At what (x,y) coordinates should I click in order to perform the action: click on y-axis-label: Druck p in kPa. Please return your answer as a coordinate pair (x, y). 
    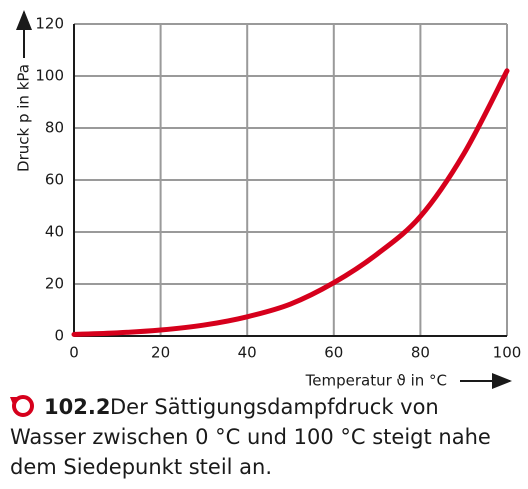
    Looking at the image, I should click on (24, 118).